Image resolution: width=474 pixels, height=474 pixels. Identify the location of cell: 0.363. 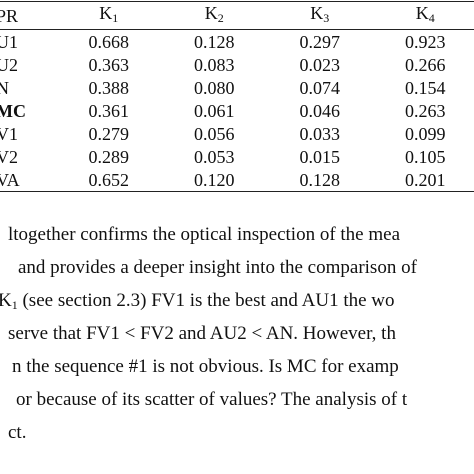
(109, 64).